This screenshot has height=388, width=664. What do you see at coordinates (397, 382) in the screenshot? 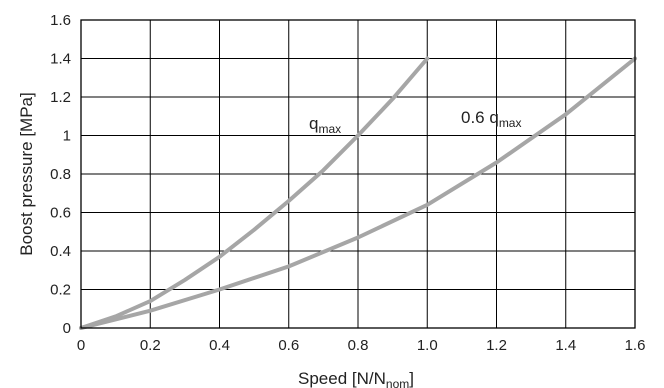
I see `x-axis-title-sub: nom` at bounding box center [397, 382].